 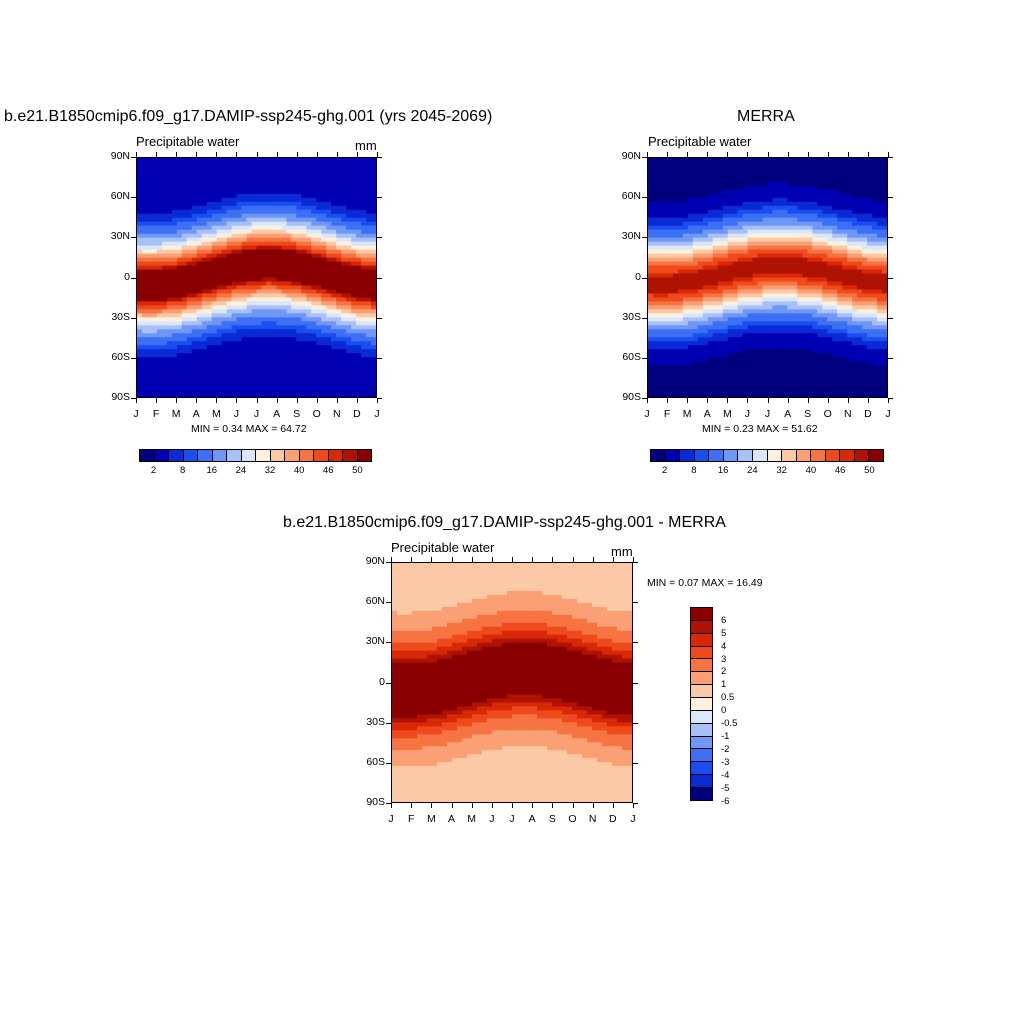 I want to click on model-month-tick-mark, so click(x=357, y=154).